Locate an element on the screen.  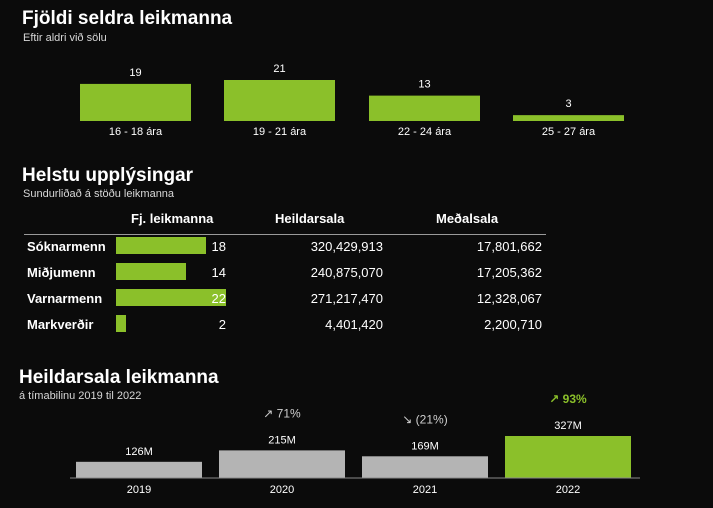
col-header-count: Fj. leikmanna is located at coordinates (172, 218).